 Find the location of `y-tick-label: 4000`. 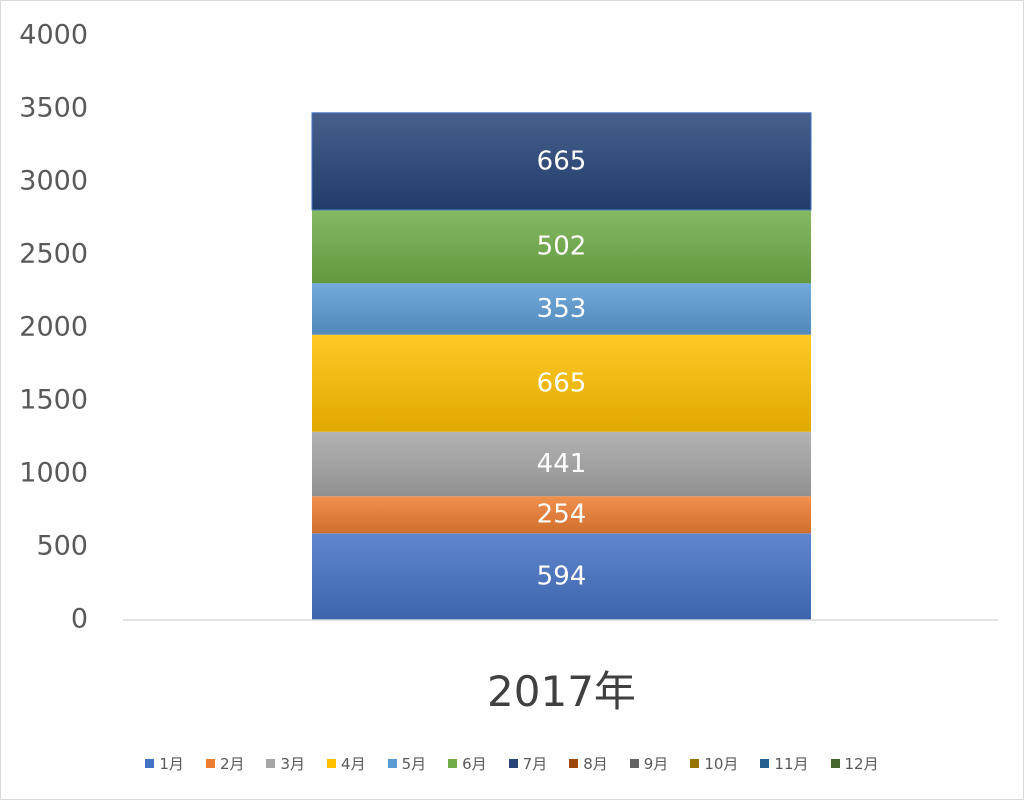

y-tick-label: 4000 is located at coordinates (53, 35).